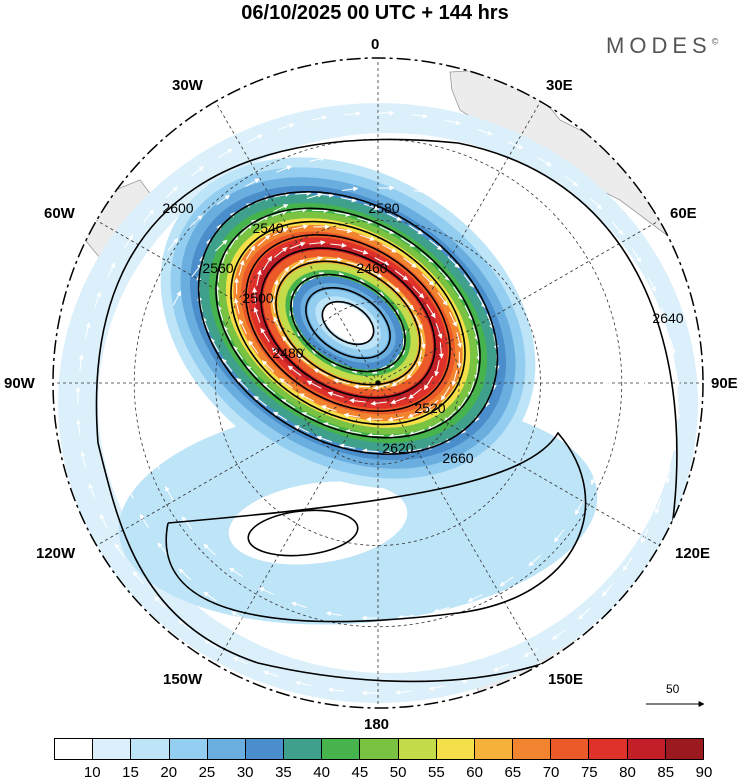 This screenshot has height=782, width=750. Describe the element at coordinates (397, 448) in the screenshot. I see `contour-label-2620: 2620` at that location.